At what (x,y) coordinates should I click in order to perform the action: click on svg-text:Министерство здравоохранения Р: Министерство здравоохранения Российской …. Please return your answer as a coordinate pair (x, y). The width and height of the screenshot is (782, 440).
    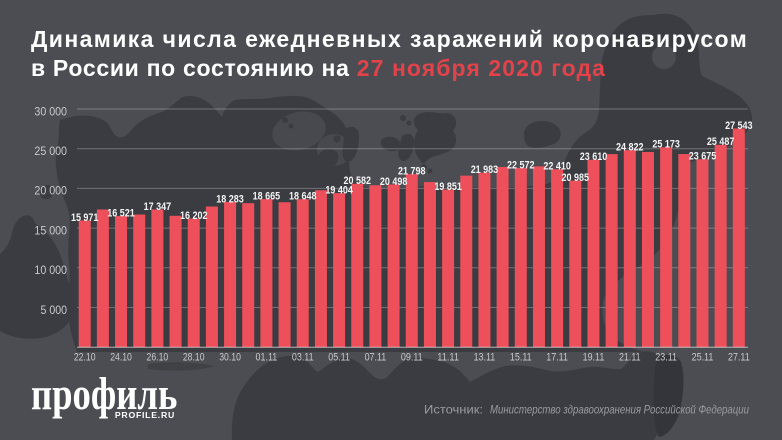
    Looking at the image, I should click on (619, 410).